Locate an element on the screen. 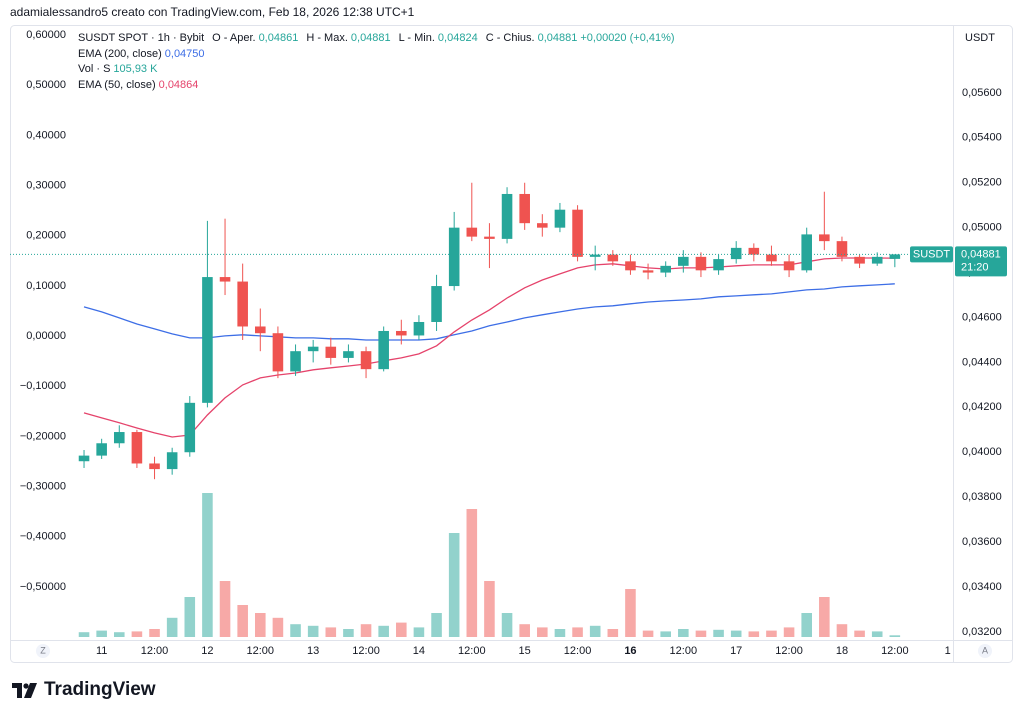  logo: TradingView is located at coordinates (84, 690).